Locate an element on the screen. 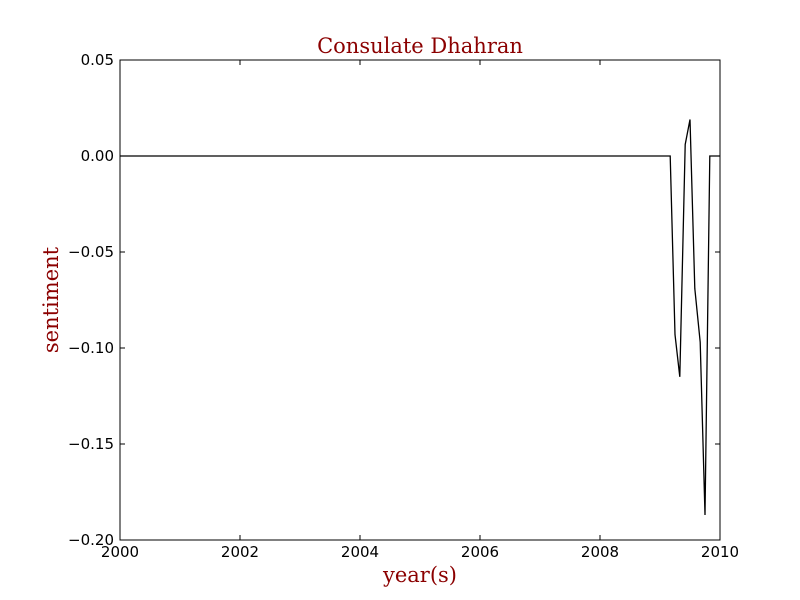 The width and height of the screenshot is (800, 600). chart-title: Consulate Dhahran is located at coordinates (420, 46).